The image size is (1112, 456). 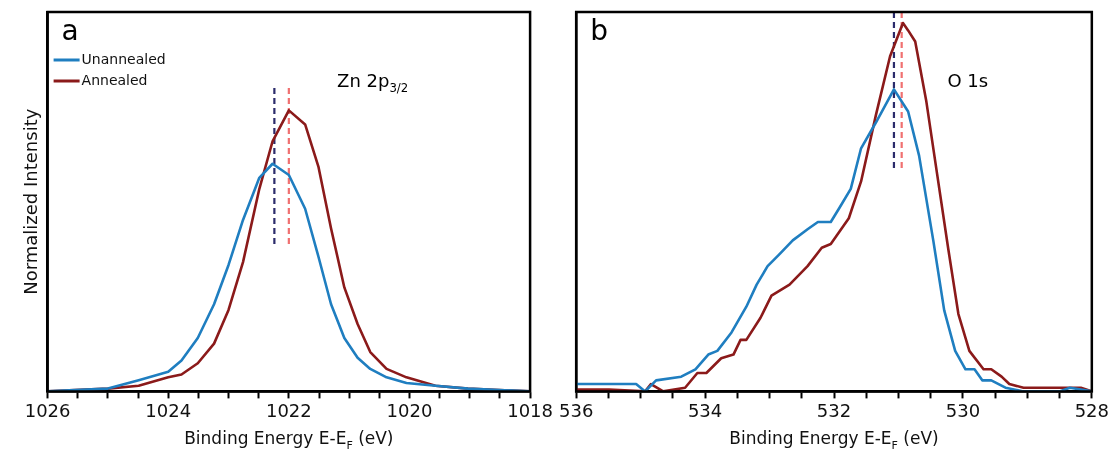 I want to click on x-tick-label: 528, so click(x=1091, y=410).